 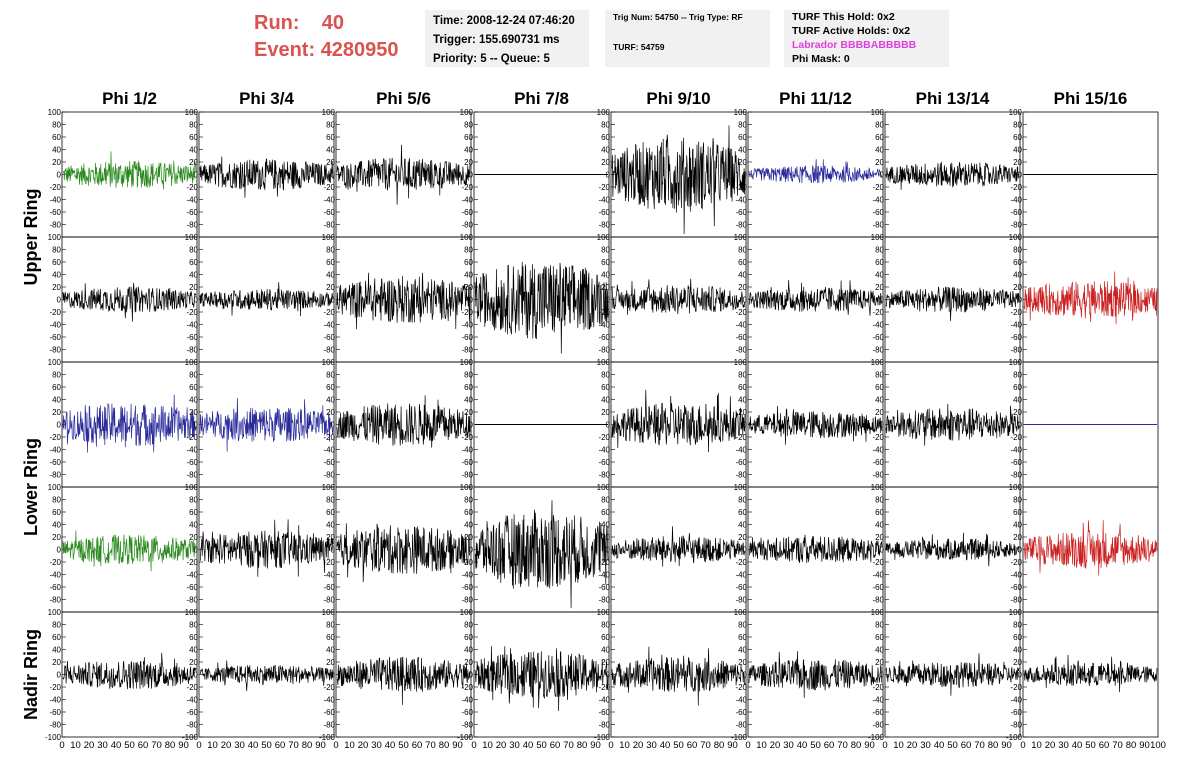 I want to click on x-tick-label: 60, so click(x=417, y=745).